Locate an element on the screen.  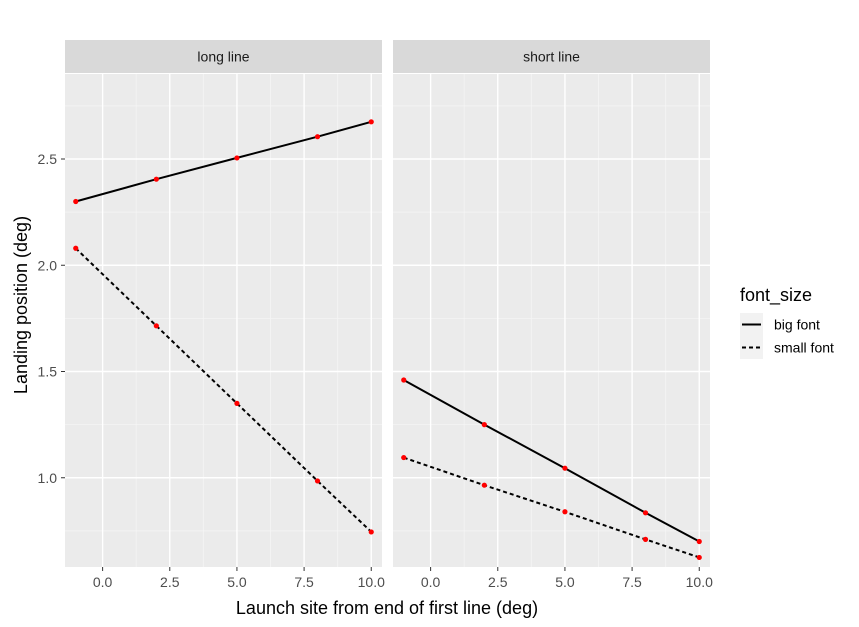
y-tick-label: 2.5 is located at coordinates (48, 159).